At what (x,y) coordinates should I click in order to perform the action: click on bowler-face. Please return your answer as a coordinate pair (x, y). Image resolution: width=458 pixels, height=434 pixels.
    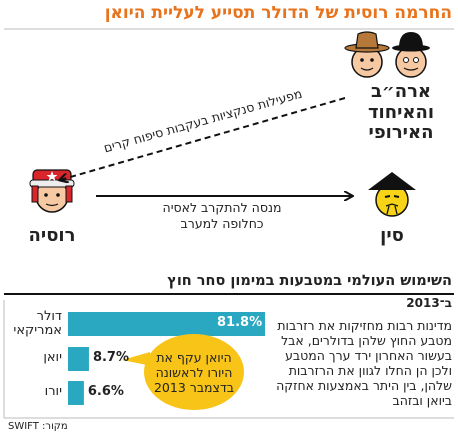
    Looking at the image, I should click on (411, 55).